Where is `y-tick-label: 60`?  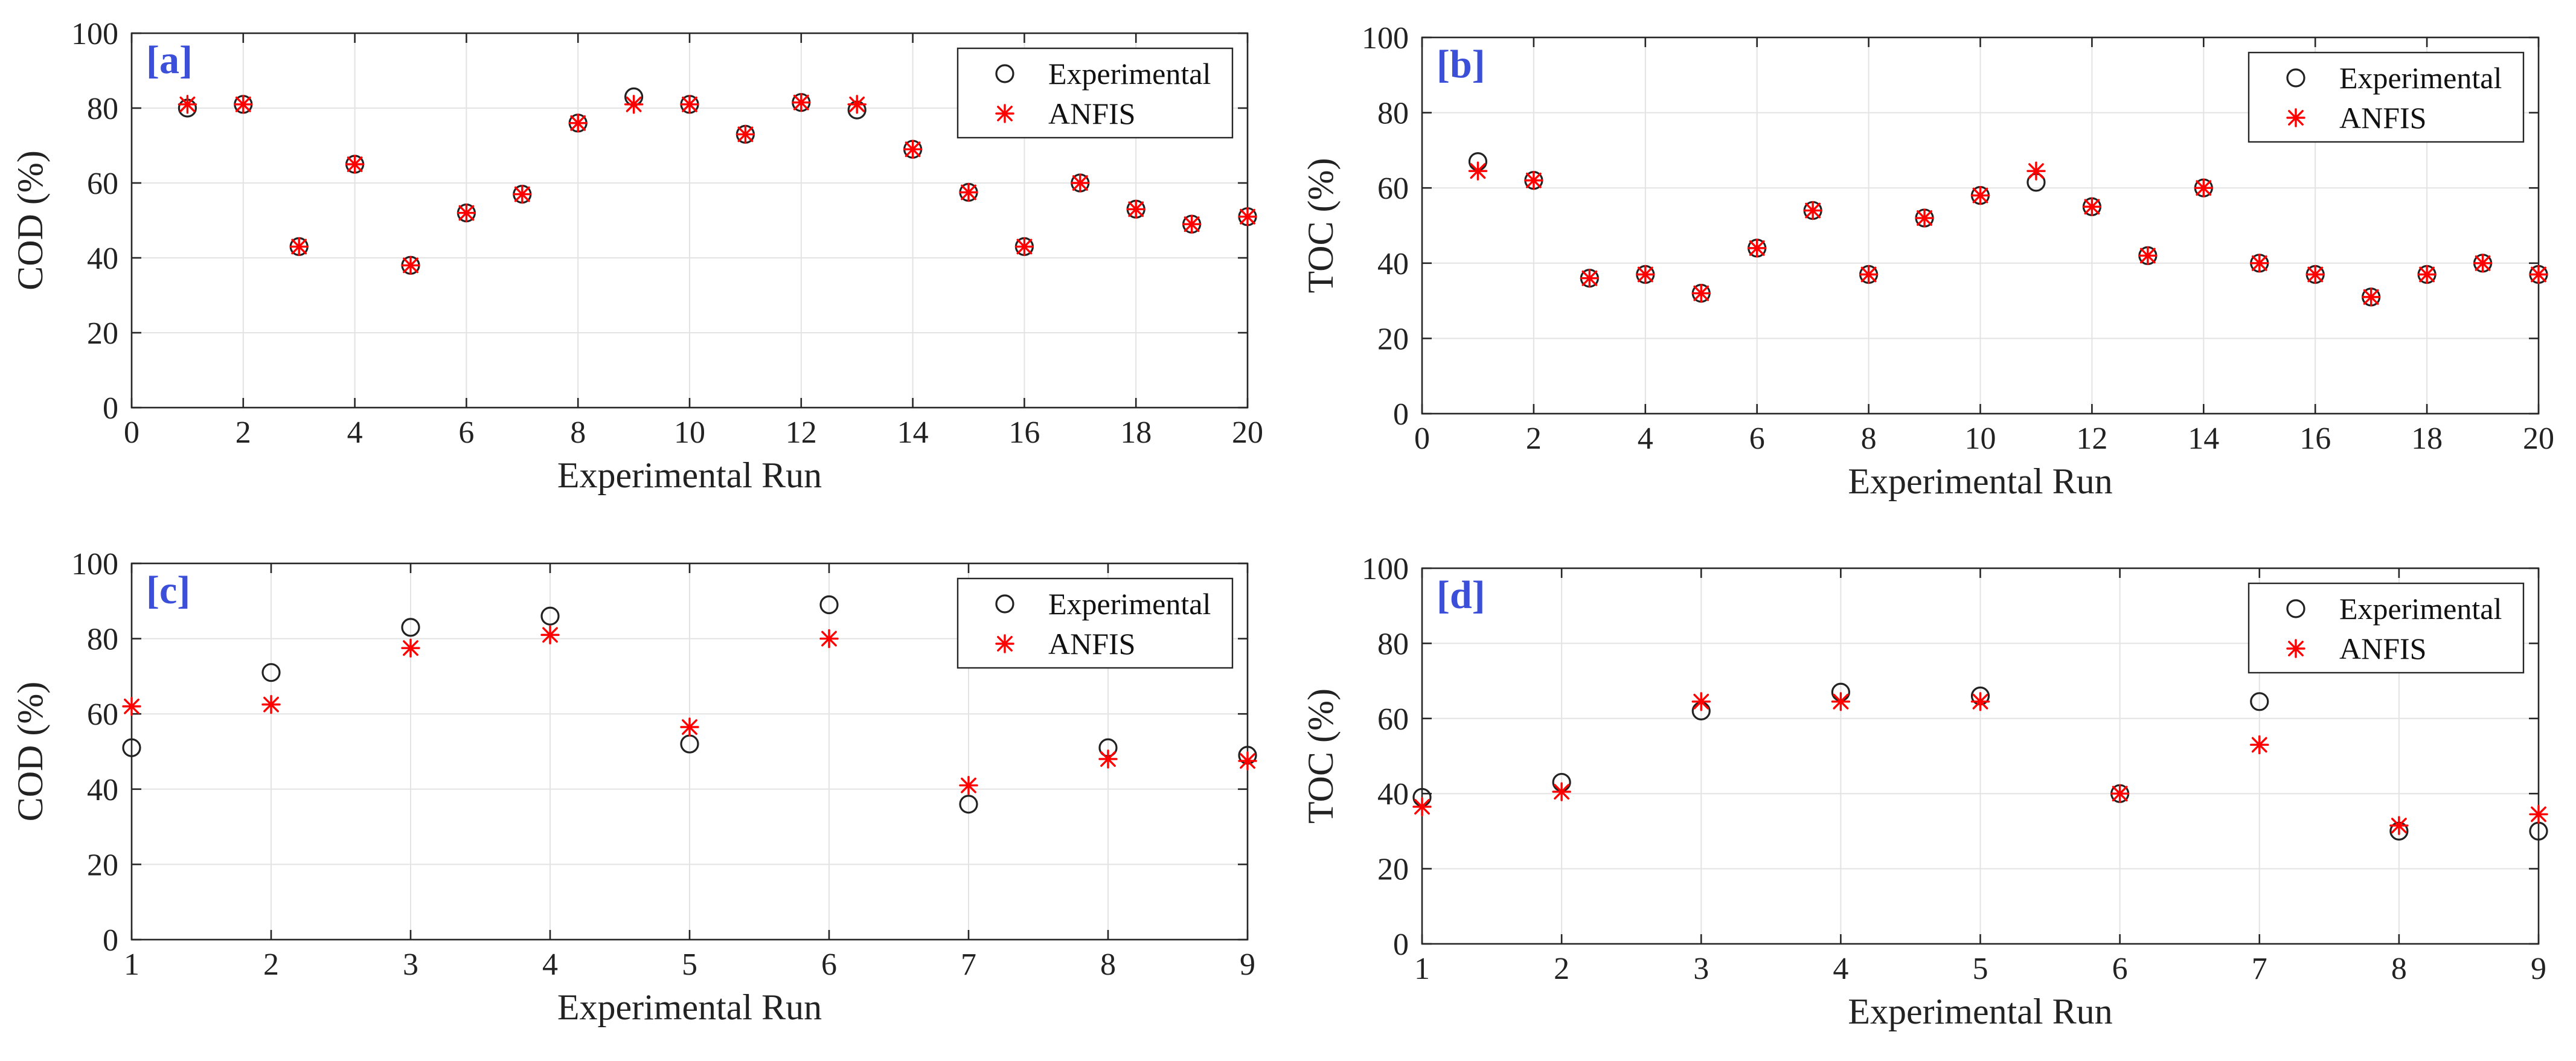
y-tick-label: 60 is located at coordinates (102, 714).